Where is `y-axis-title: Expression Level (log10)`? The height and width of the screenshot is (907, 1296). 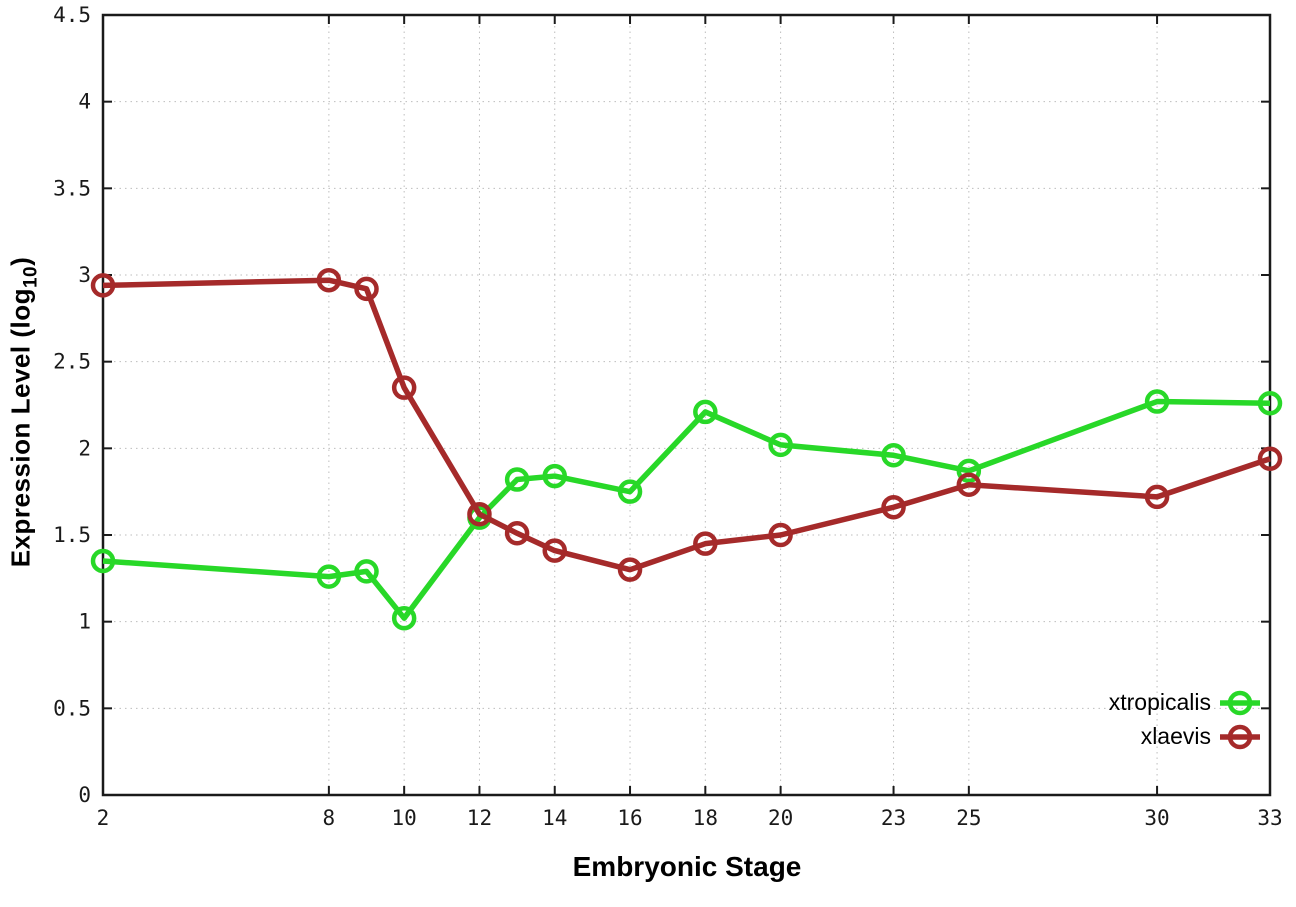 y-axis-title: Expression Level (log10) is located at coordinates (24, 412).